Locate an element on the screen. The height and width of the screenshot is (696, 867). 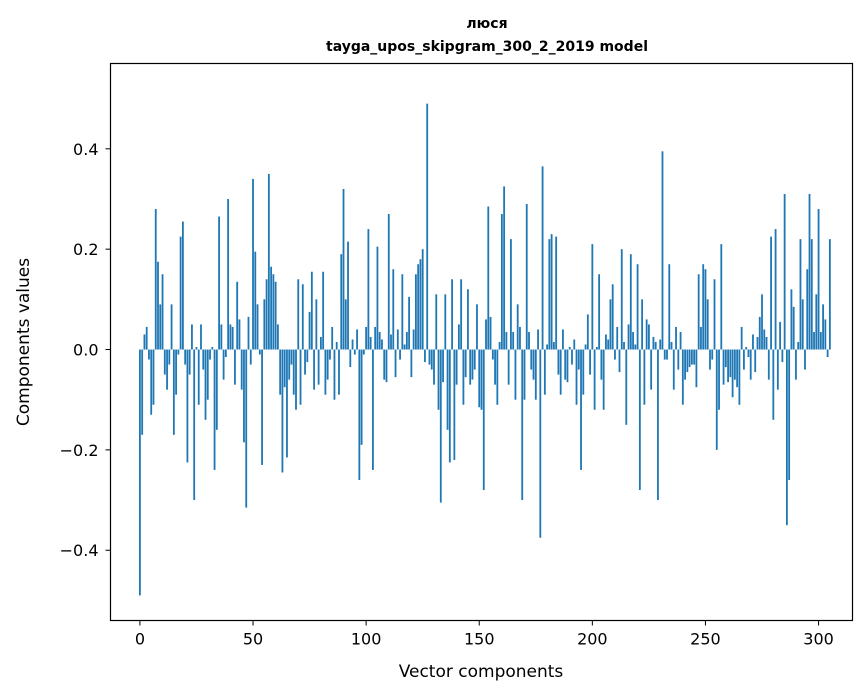
x-axis-label: Vector components is located at coordinates (481, 672).